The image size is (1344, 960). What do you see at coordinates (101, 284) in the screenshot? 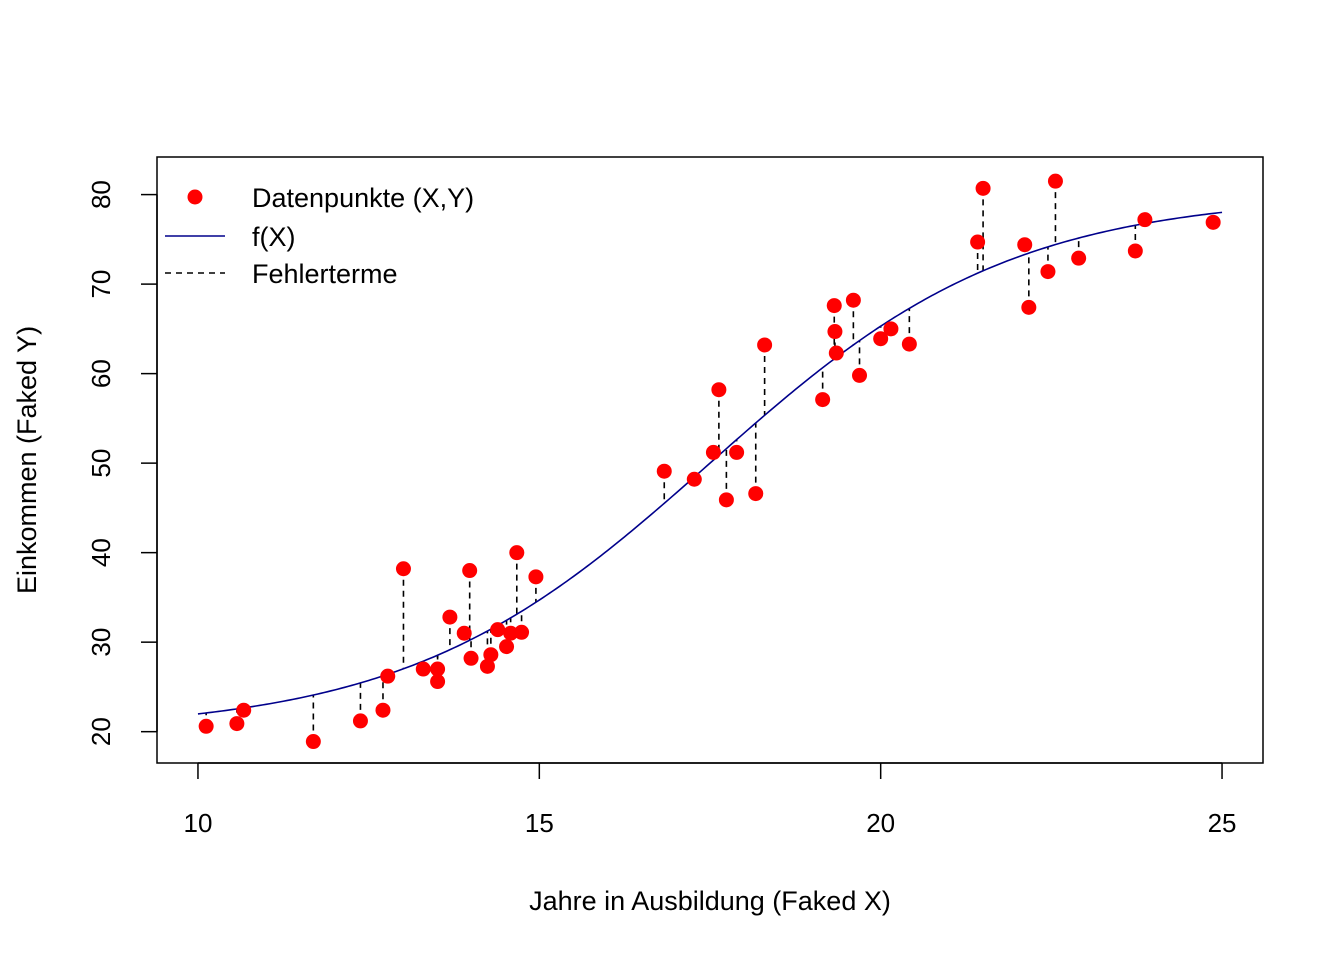
I see `y-tick-label: 70` at bounding box center [101, 284].